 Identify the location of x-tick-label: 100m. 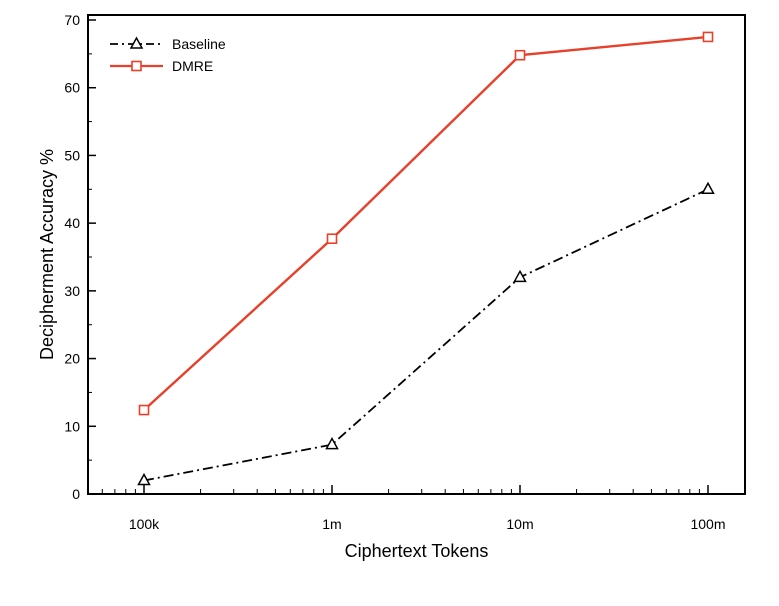
(707, 524).